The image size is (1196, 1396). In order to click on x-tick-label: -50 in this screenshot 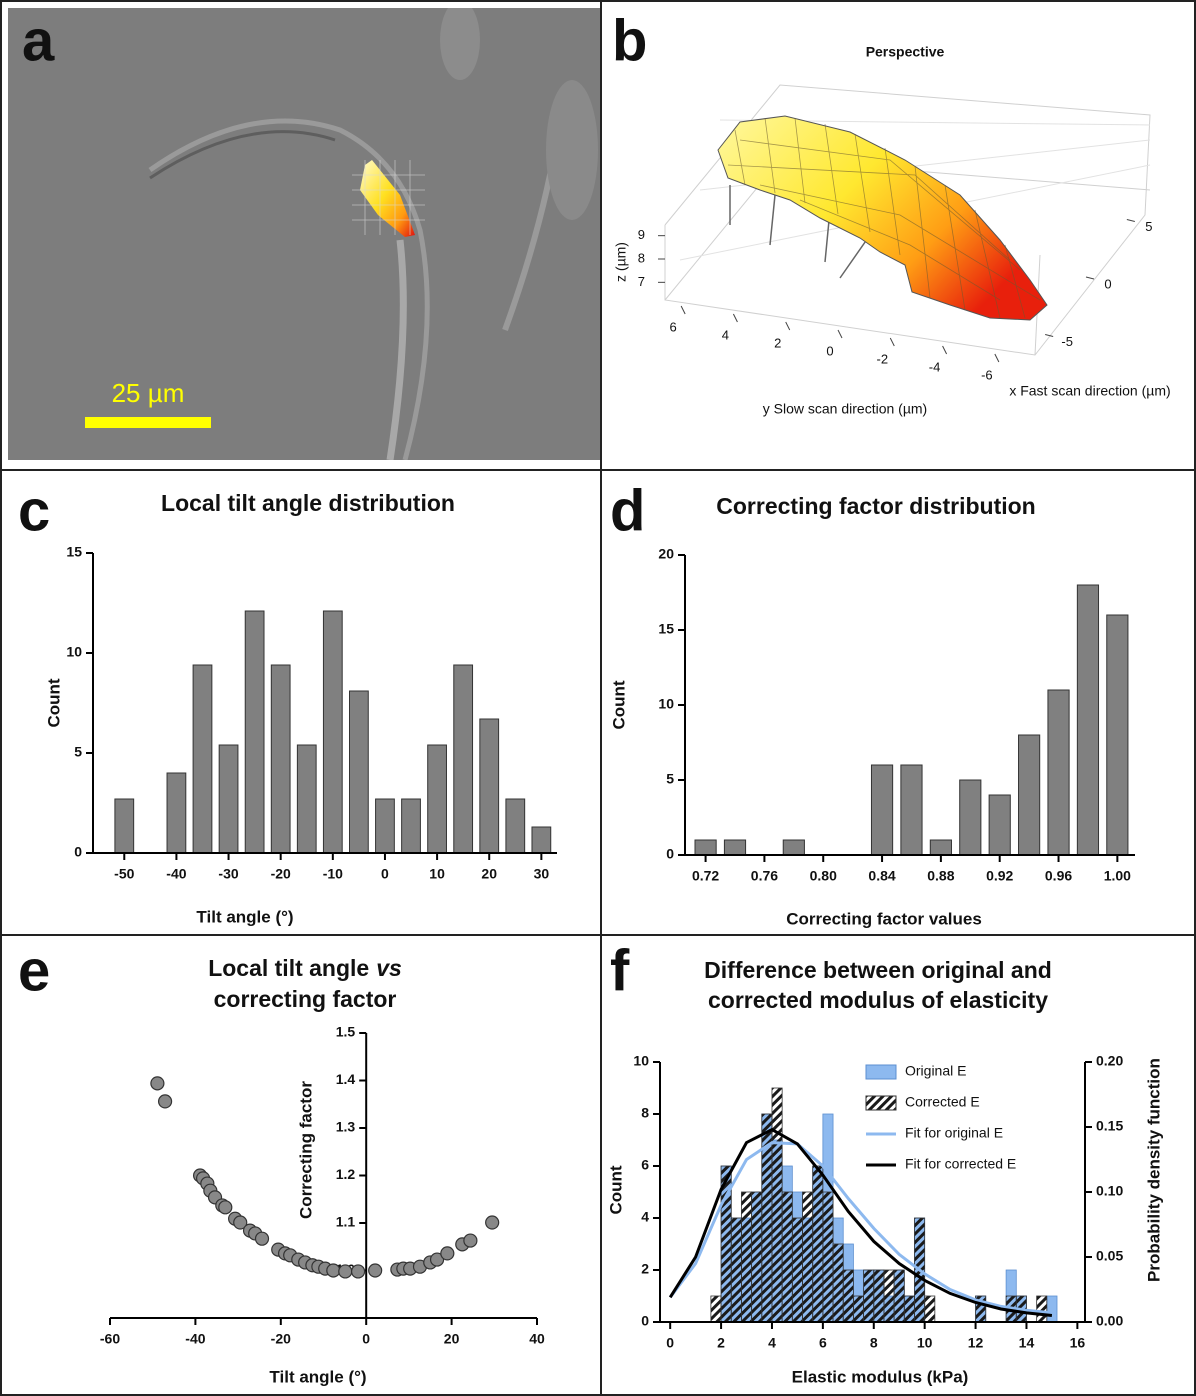, I will do `click(124, 874)`.